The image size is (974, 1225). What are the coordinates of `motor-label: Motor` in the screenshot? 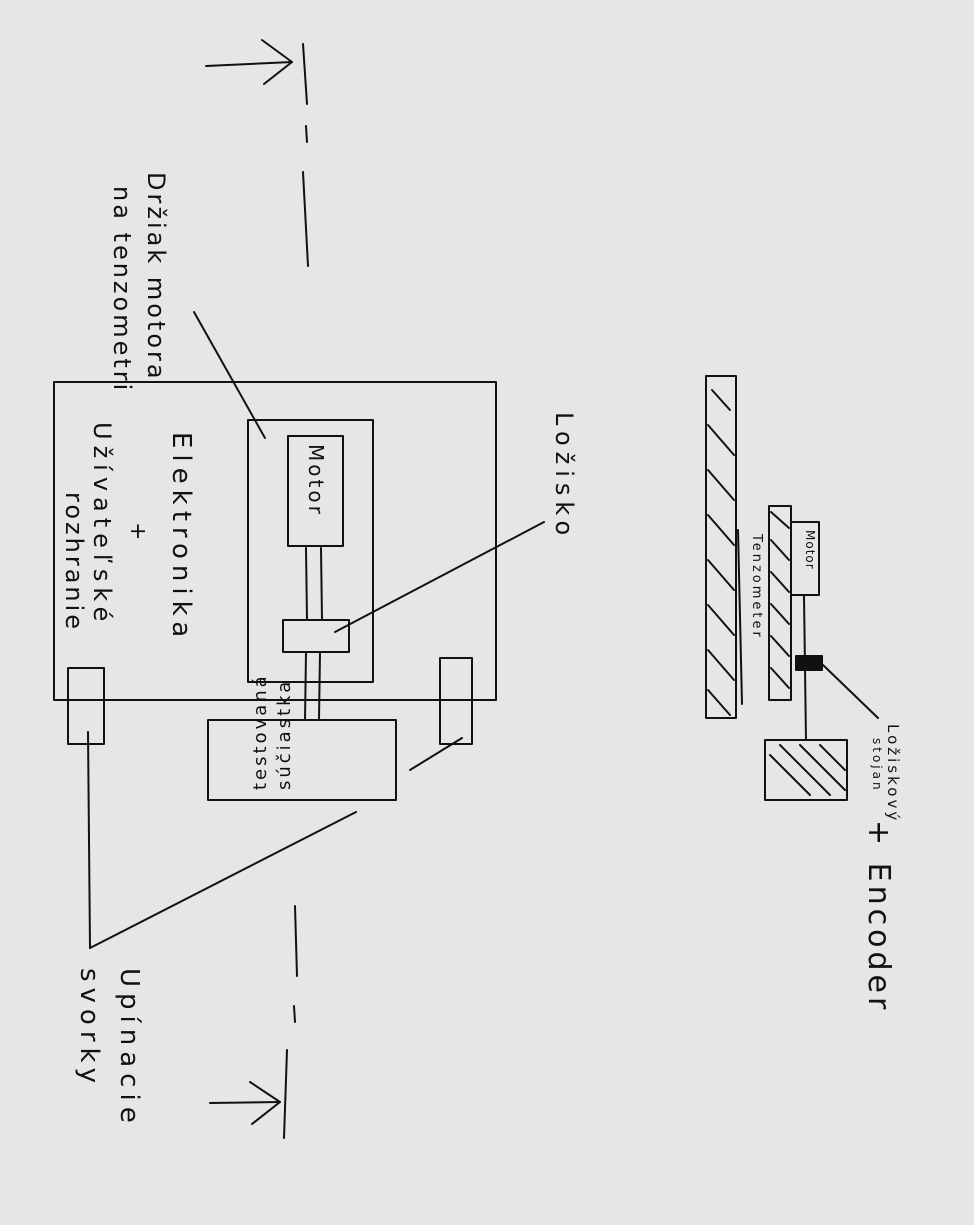 It's located at (316, 480).